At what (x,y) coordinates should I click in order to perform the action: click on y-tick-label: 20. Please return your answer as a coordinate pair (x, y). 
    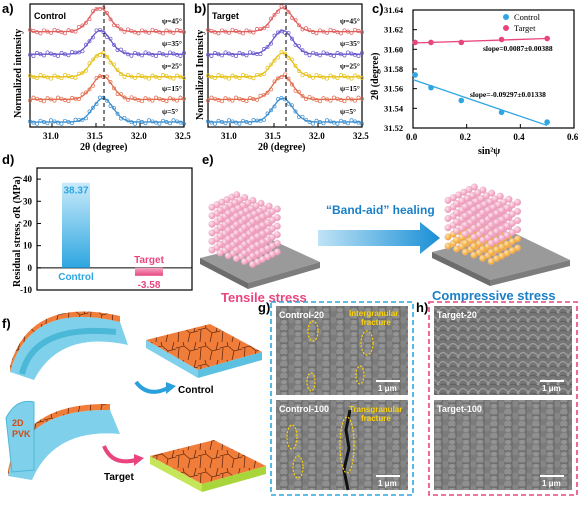
    Looking at the image, I should click on (28, 223).